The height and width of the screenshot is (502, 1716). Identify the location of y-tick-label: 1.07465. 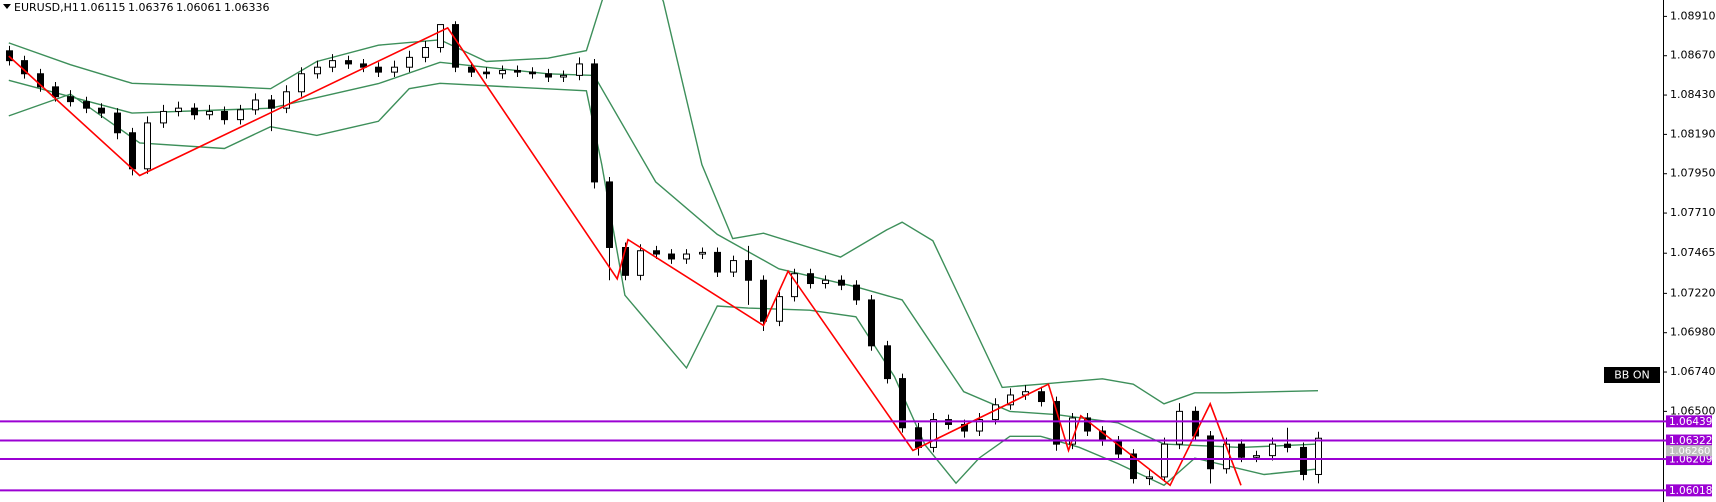
(1693, 252).